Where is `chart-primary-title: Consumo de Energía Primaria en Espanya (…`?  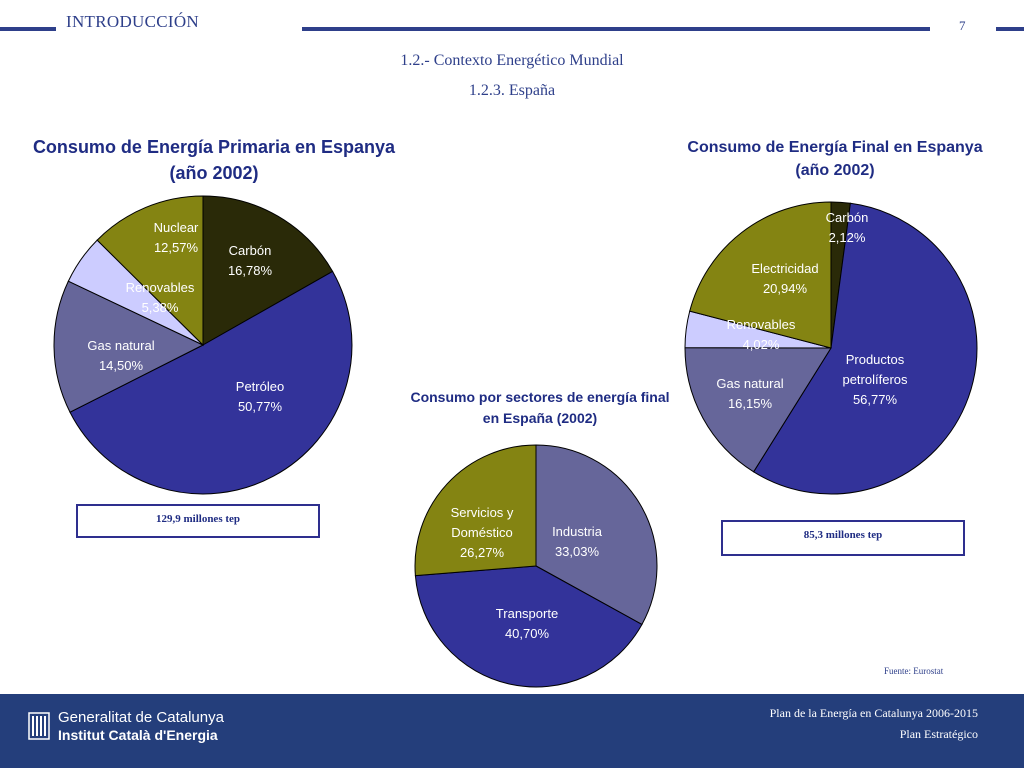 chart-primary-title: Consumo de Energía Primaria en Espanya (… is located at coordinates (214, 160).